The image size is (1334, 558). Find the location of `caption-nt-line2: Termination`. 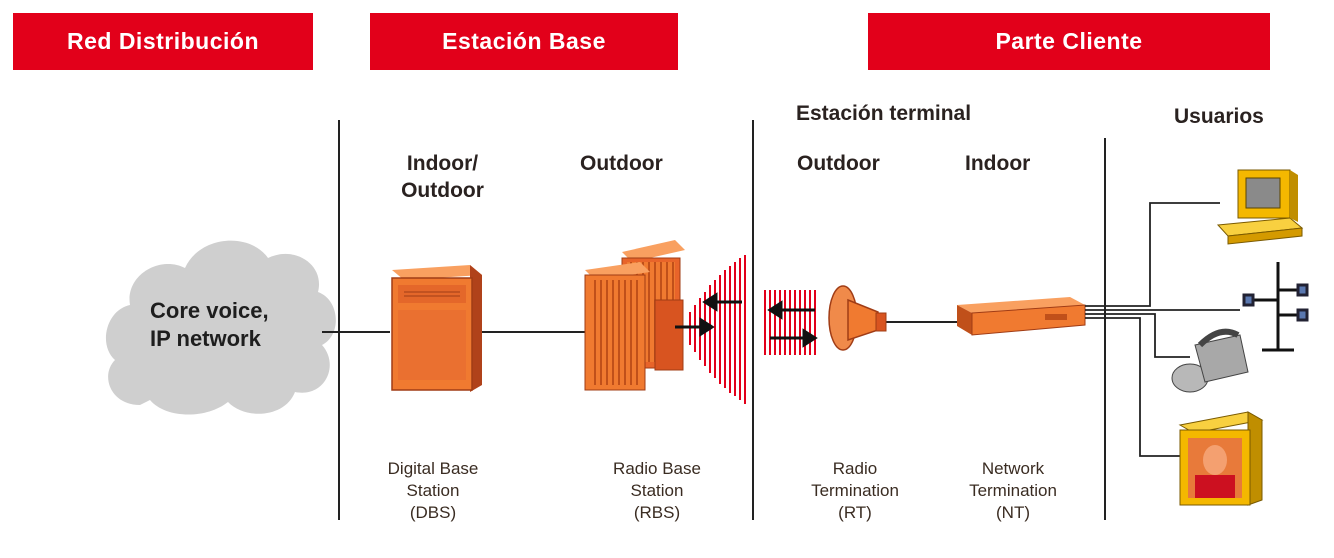

caption-nt-line2: Termination is located at coordinates (1013, 490).